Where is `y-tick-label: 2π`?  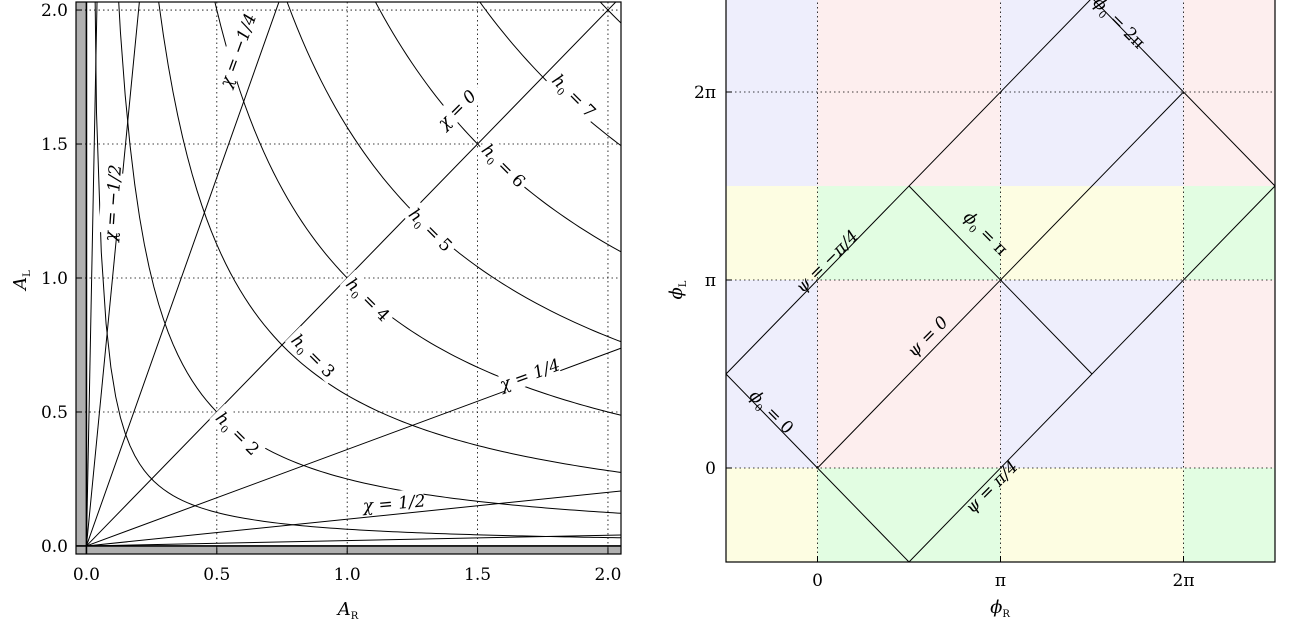
y-tick-label: 2π is located at coordinates (705, 93).